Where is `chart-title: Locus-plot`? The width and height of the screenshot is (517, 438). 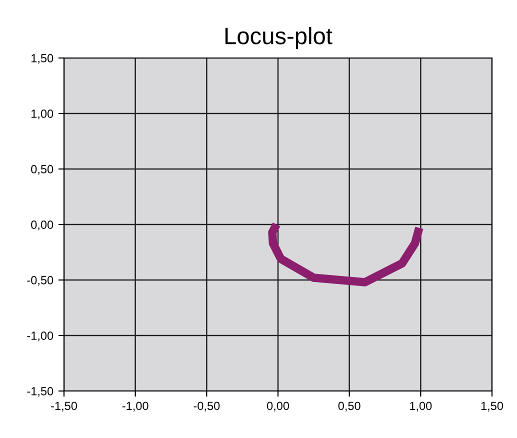 chart-title: Locus-plot is located at coordinates (278, 38).